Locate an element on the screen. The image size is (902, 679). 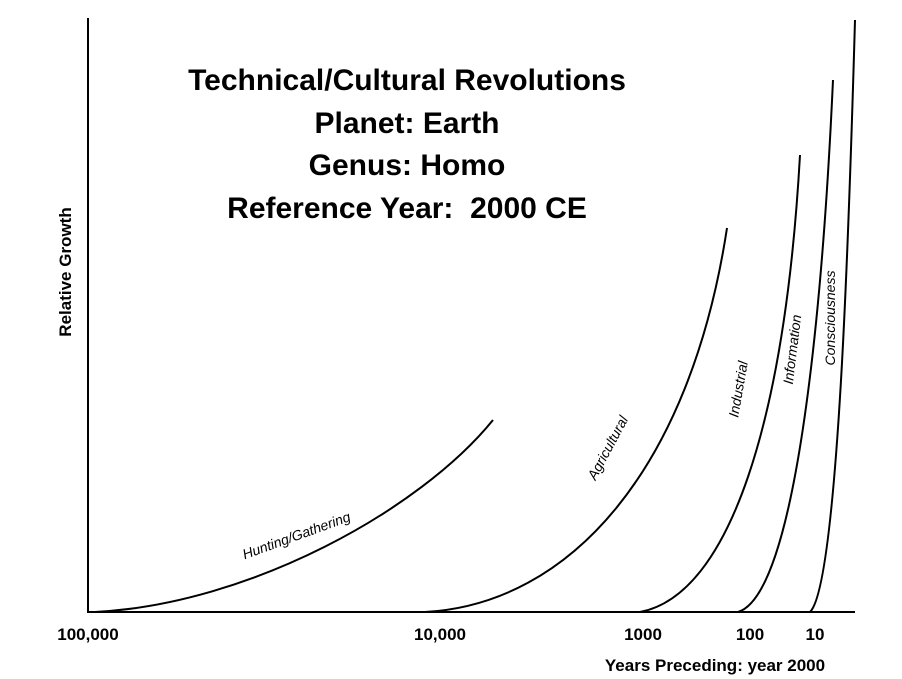
title-line: Genus: Homo is located at coordinates (407, 165).